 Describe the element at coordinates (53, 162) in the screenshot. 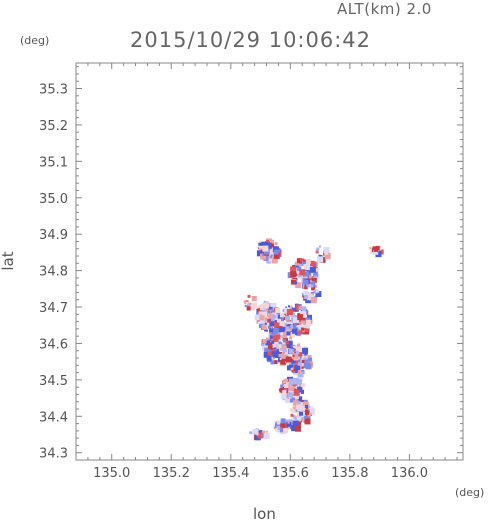

I see `y-tick-label: 35.1` at that location.